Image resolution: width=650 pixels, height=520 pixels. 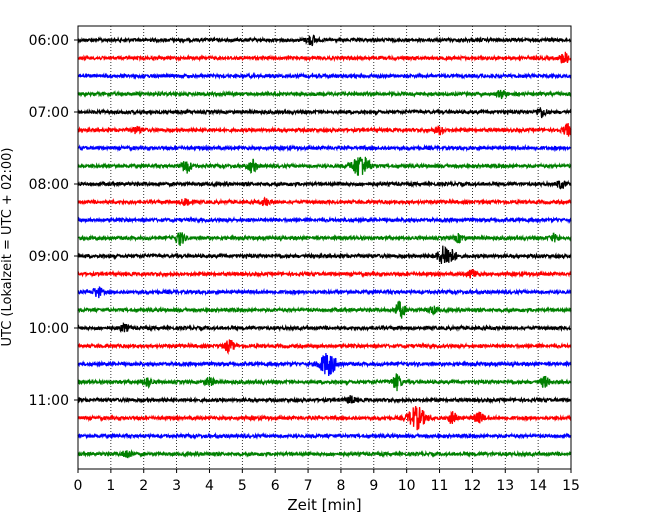 I want to click on x-tick-label: 5, so click(x=242, y=486).